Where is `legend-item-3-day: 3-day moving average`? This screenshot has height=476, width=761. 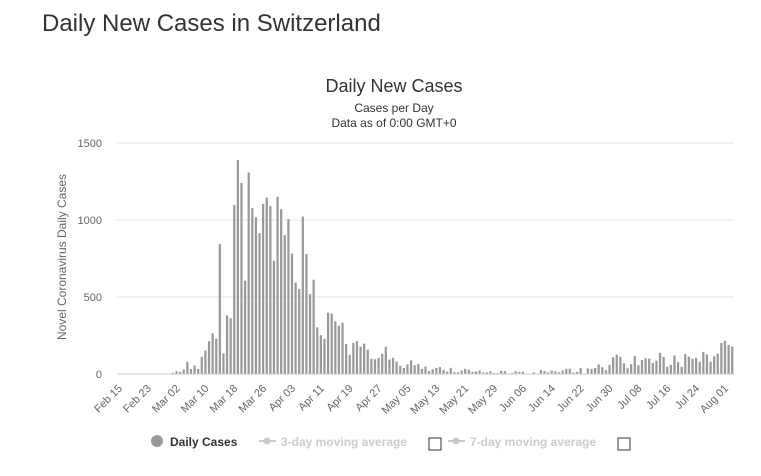
legend-item-3-day: 3-day moving average is located at coordinates (333, 442).